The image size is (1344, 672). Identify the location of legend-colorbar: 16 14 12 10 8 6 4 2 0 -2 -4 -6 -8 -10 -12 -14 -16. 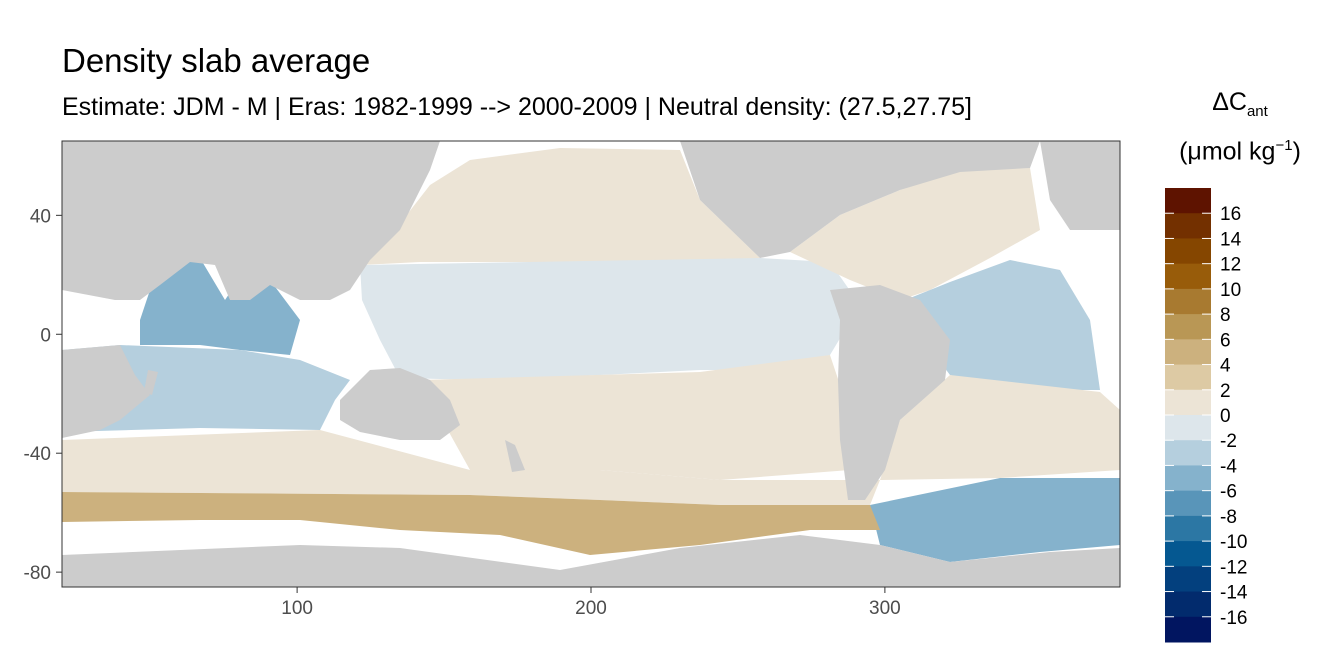
(1206, 415).